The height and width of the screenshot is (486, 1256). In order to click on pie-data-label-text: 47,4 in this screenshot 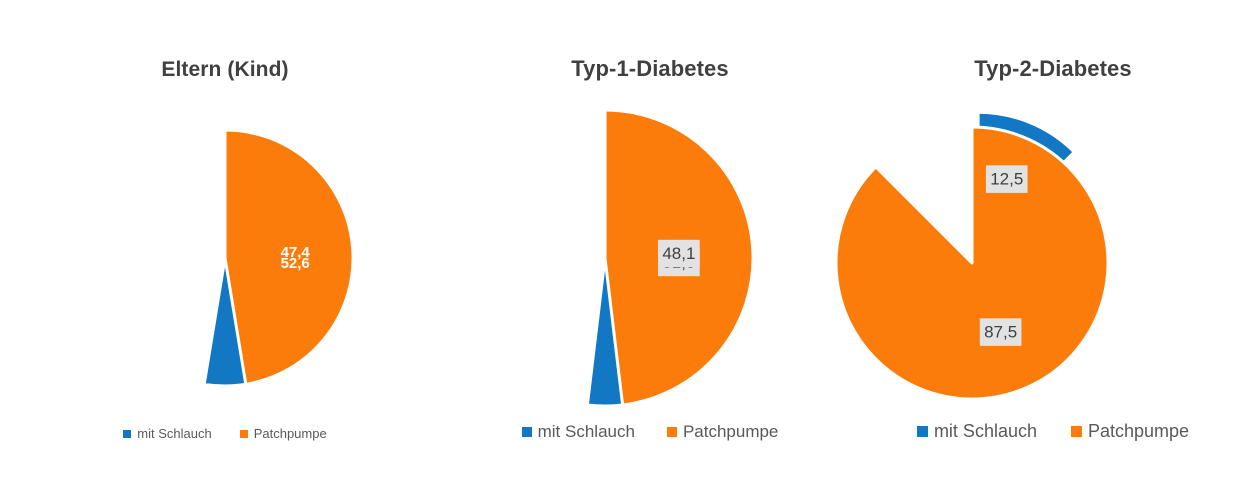, I will do `click(296, 252)`.